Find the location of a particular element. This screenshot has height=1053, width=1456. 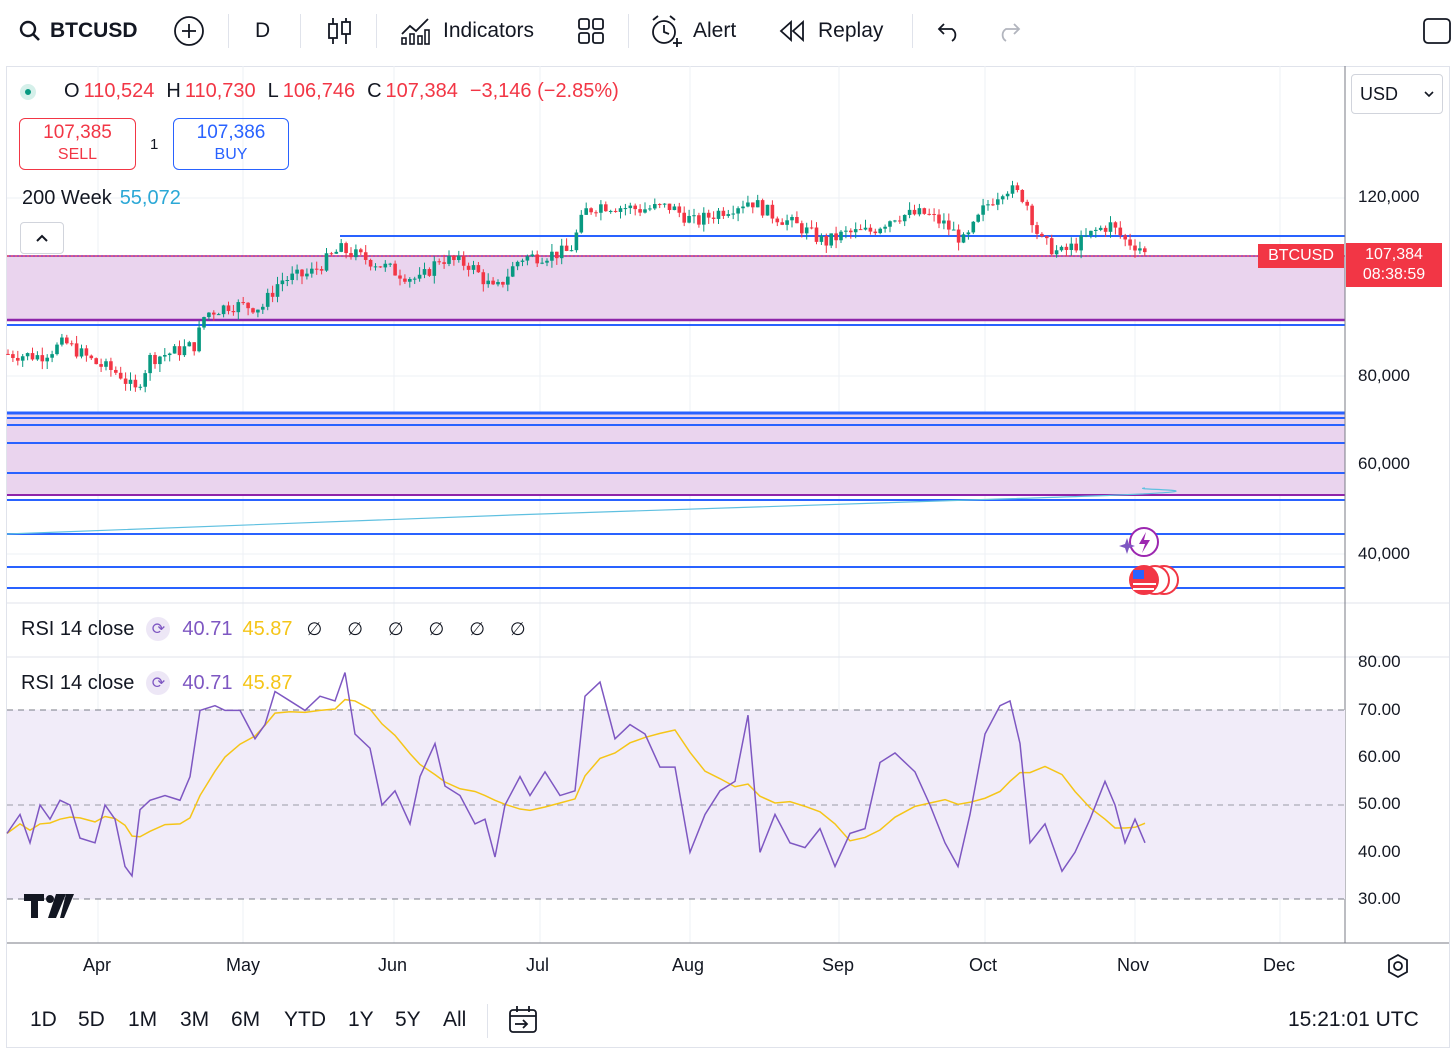

order-quantity: 1 is located at coordinates (154, 144).